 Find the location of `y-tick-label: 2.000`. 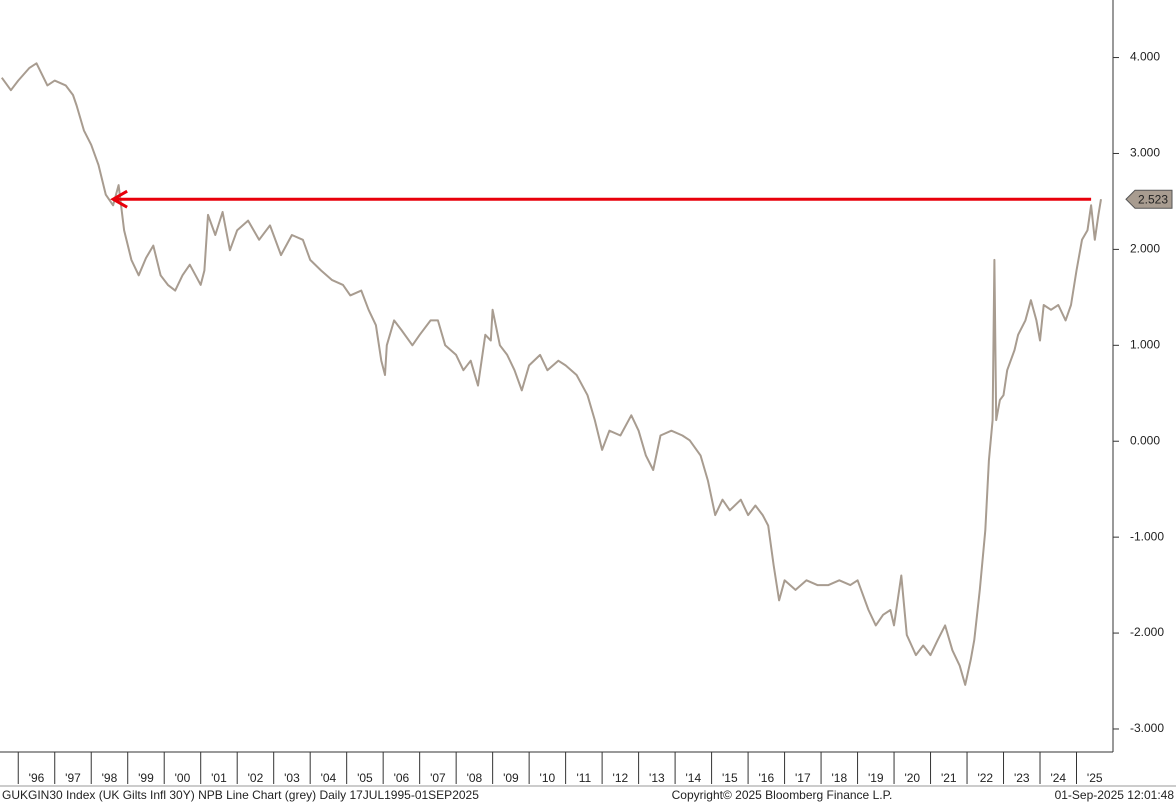

y-tick-label: 2.000 is located at coordinates (1145, 249).